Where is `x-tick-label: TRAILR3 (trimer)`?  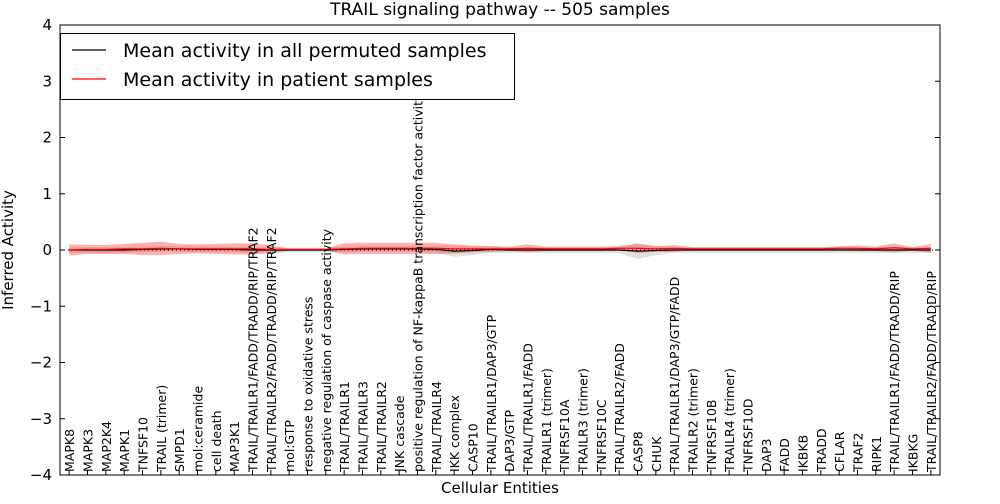
x-tick-label: TRAILR3 (trimer) is located at coordinates (583, 420).